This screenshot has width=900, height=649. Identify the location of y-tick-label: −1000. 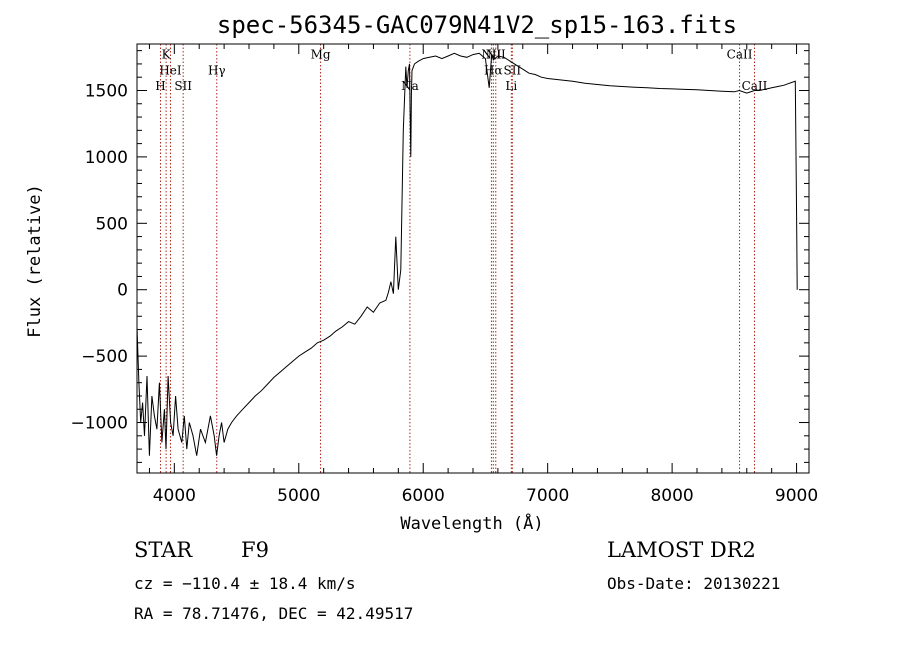
(99, 424).